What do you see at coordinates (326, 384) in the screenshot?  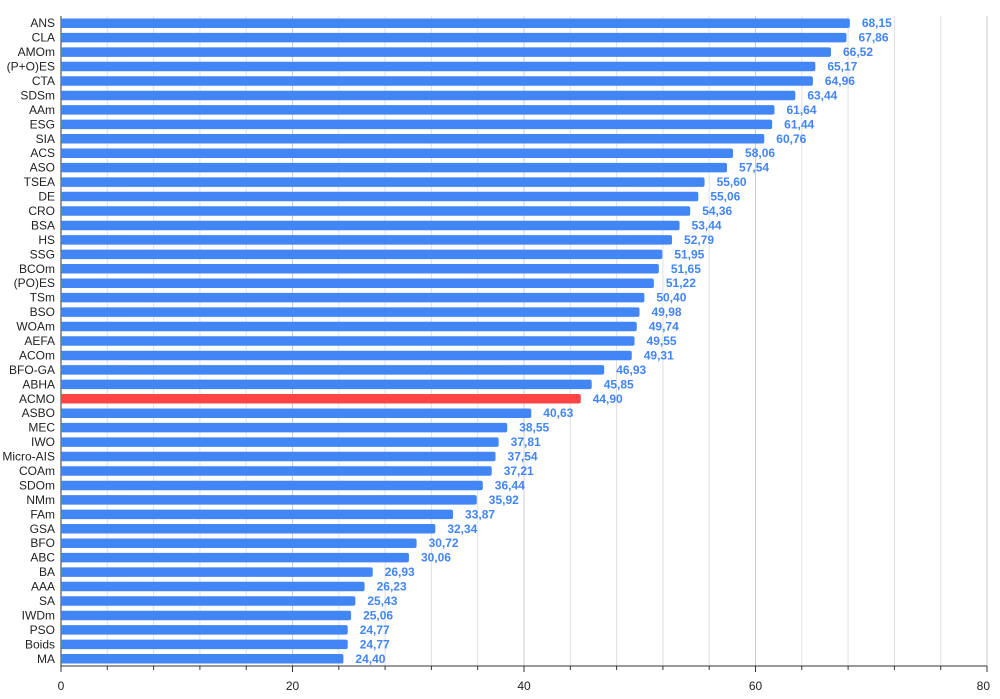 I see `bar-abha` at bounding box center [326, 384].